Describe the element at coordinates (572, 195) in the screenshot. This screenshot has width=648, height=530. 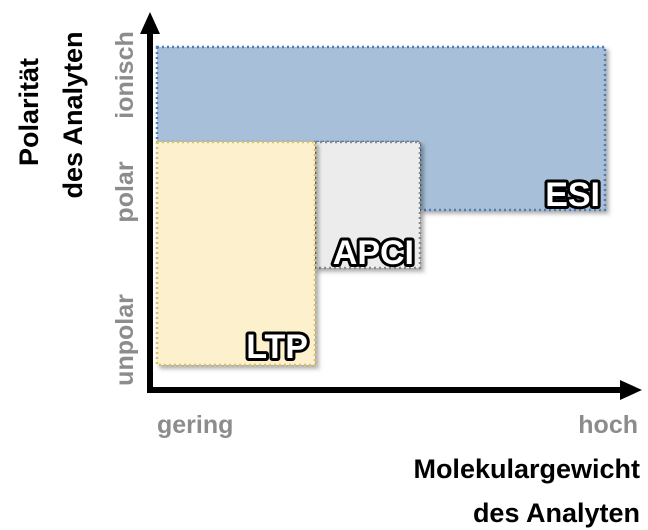
I see `region-label: ESI` at that location.